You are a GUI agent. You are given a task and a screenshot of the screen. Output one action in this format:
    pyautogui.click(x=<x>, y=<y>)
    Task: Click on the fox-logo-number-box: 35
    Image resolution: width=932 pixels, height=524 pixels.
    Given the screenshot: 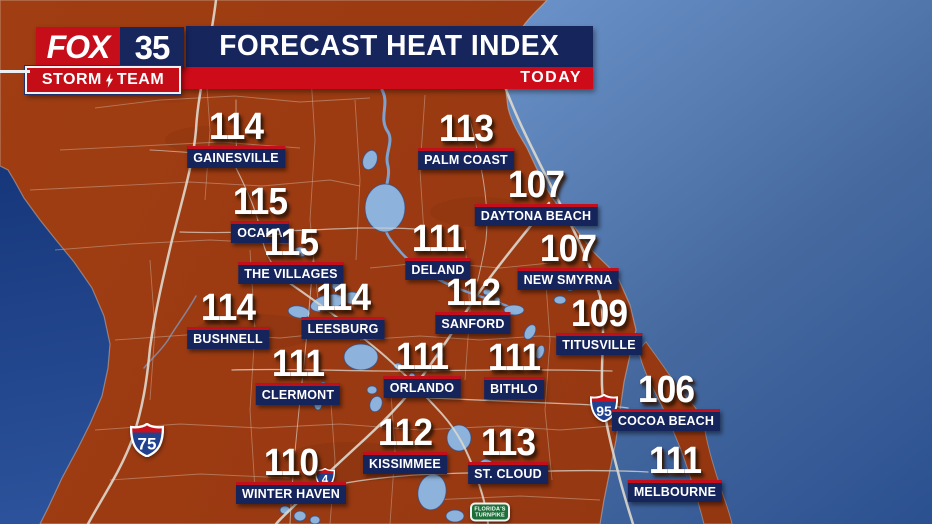 What is the action you would take?
    pyautogui.click(x=152, y=47)
    